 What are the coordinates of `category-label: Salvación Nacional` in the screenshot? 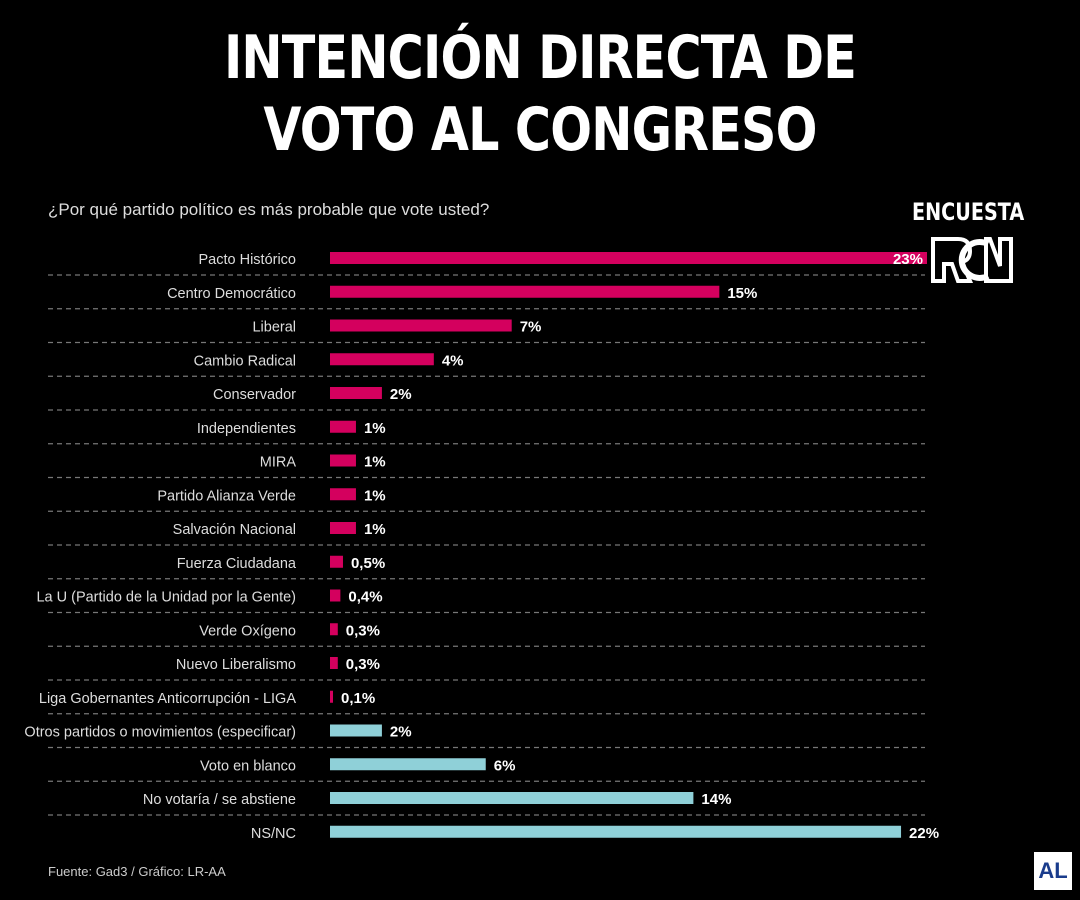 It's located at (234, 530).